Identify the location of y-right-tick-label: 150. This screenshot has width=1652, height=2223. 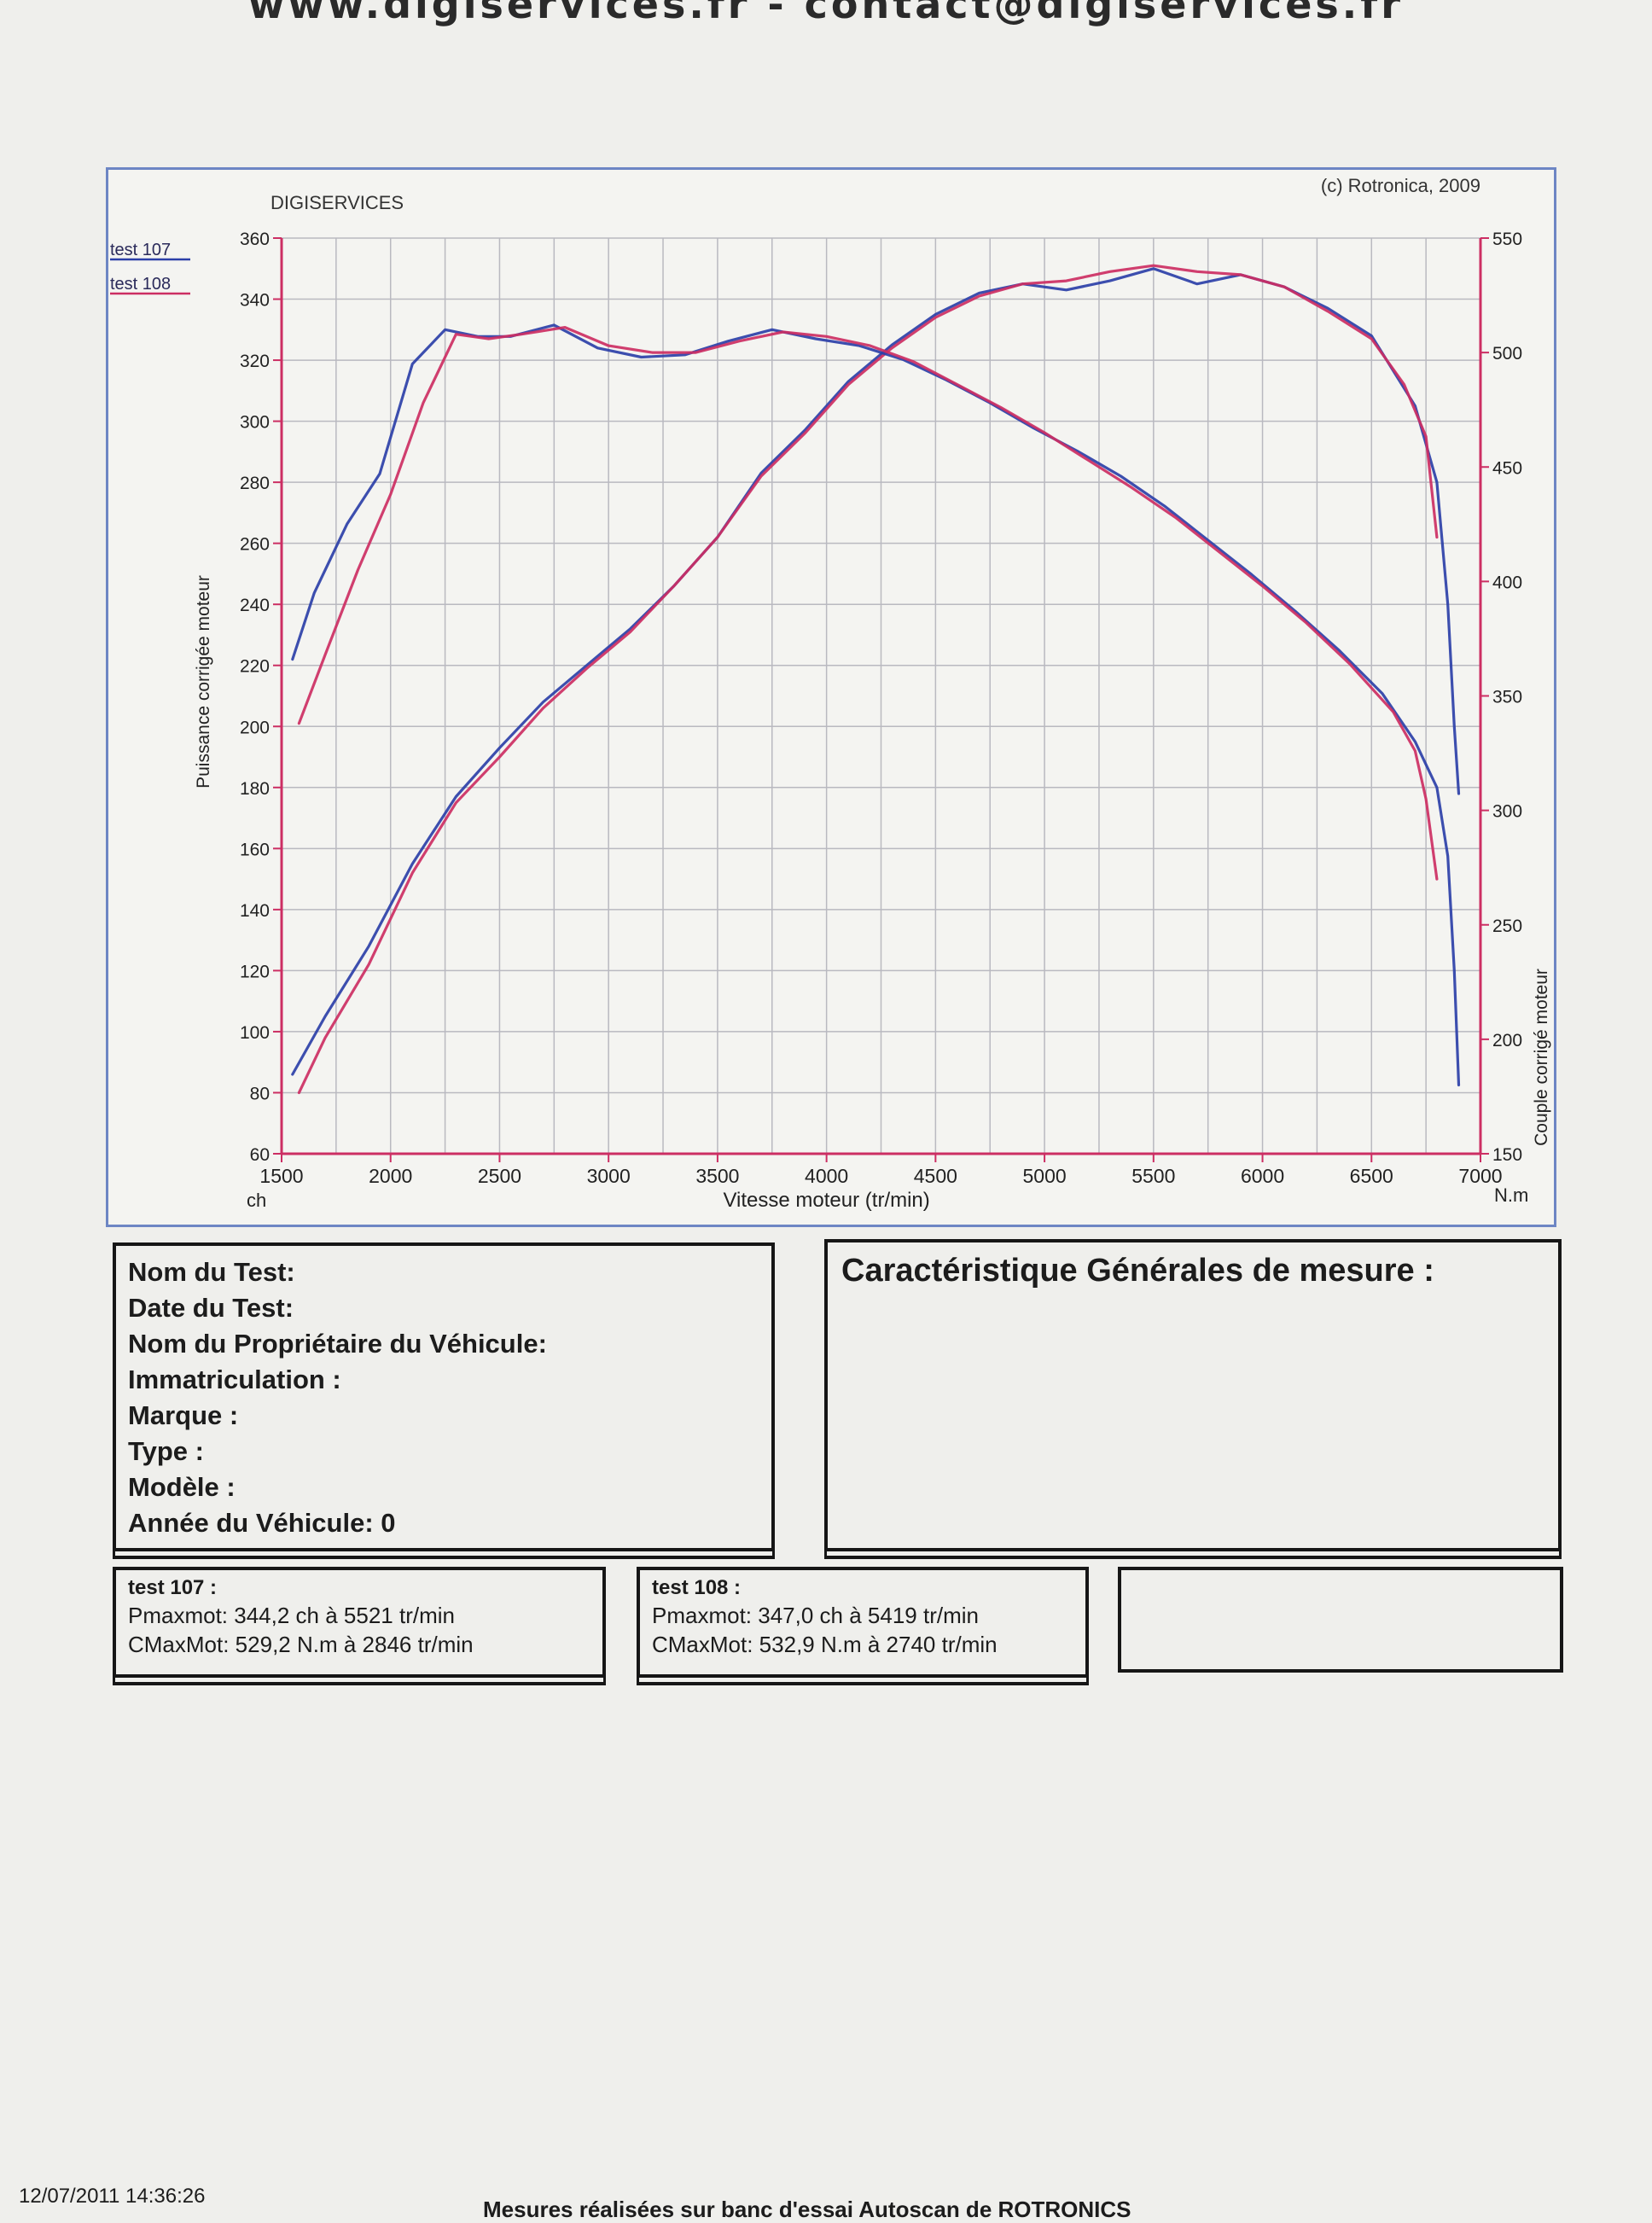
(1507, 1155).